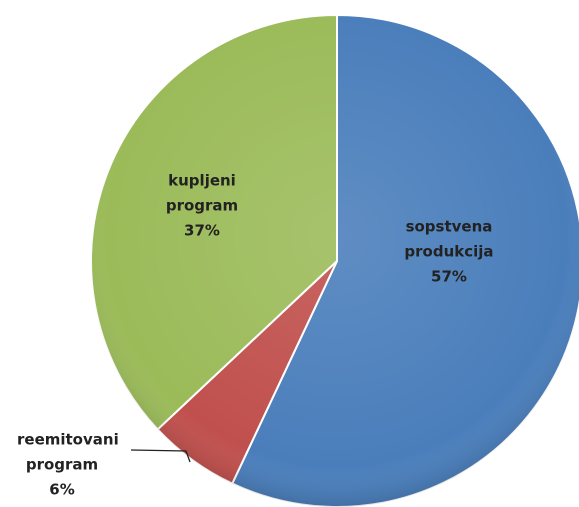  Describe the element at coordinates (68, 452) in the screenshot. I see `category-label: reemitovani program` at that location.